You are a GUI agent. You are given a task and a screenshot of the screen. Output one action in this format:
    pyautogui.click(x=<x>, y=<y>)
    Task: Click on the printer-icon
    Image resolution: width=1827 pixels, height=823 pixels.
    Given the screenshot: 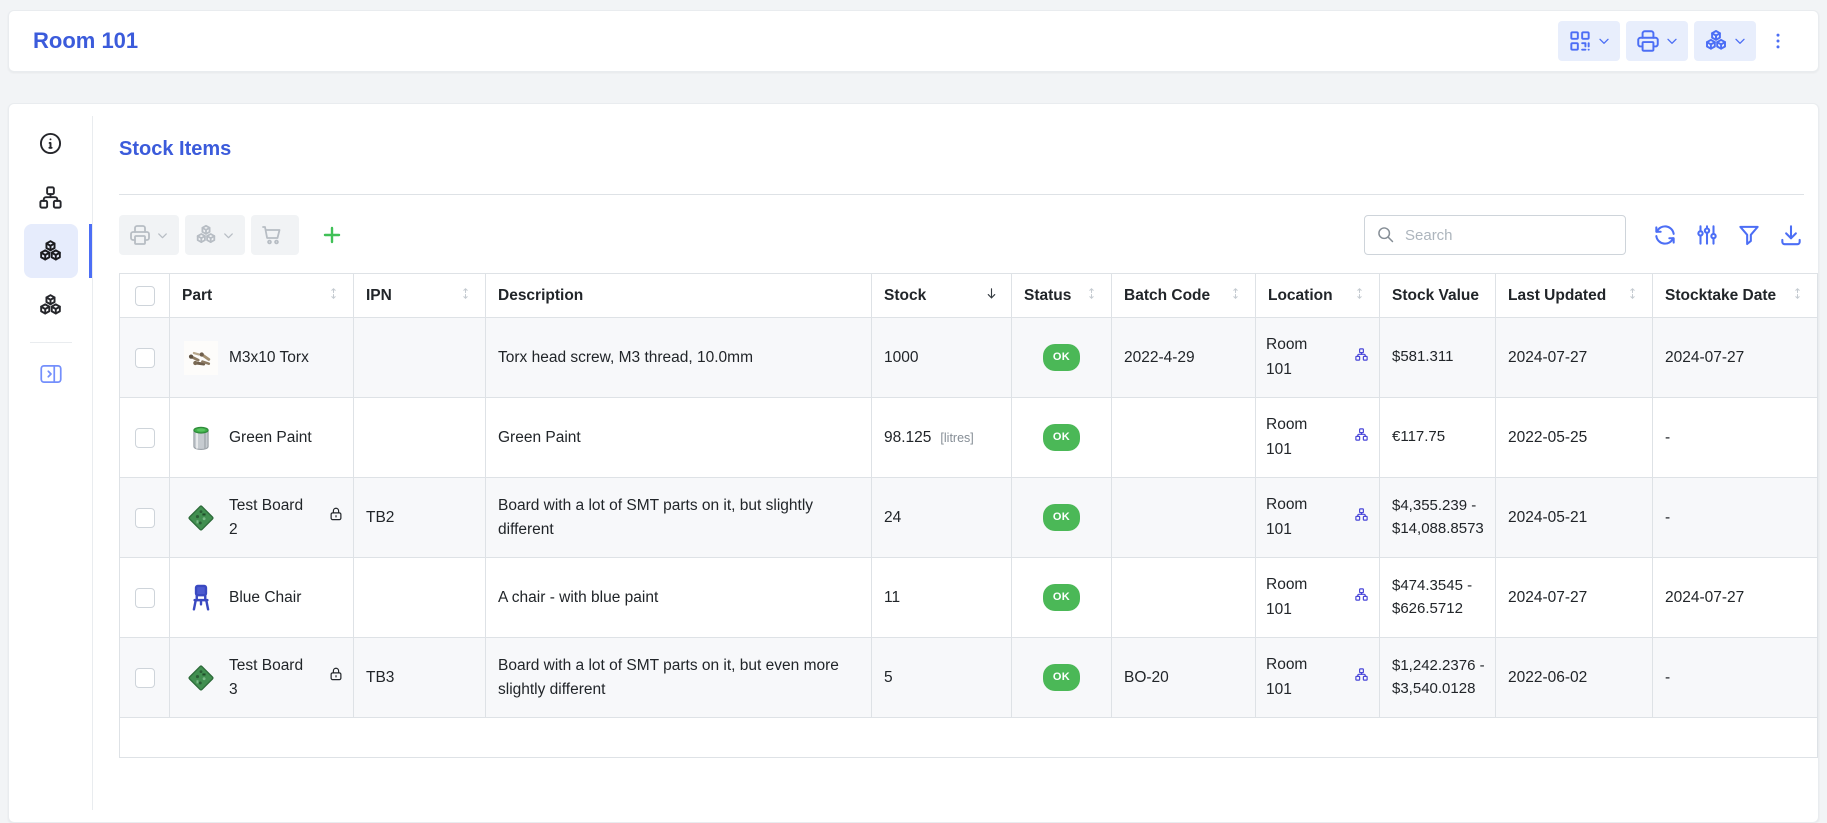 What is the action you would take?
    pyautogui.click(x=140, y=235)
    